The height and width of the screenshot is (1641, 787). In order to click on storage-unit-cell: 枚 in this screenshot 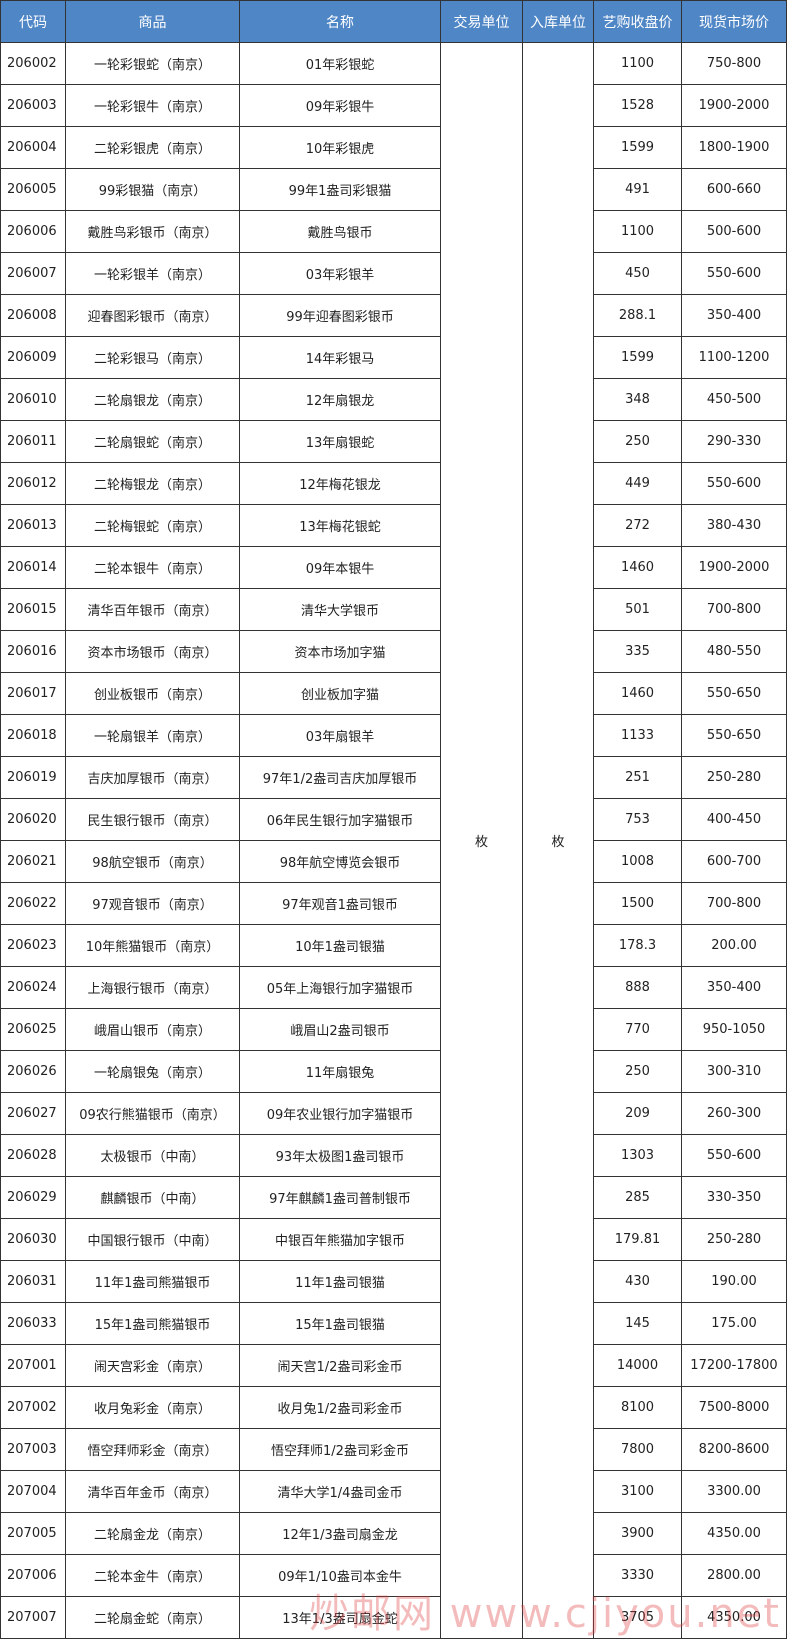, I will do `click(558, 840)`.